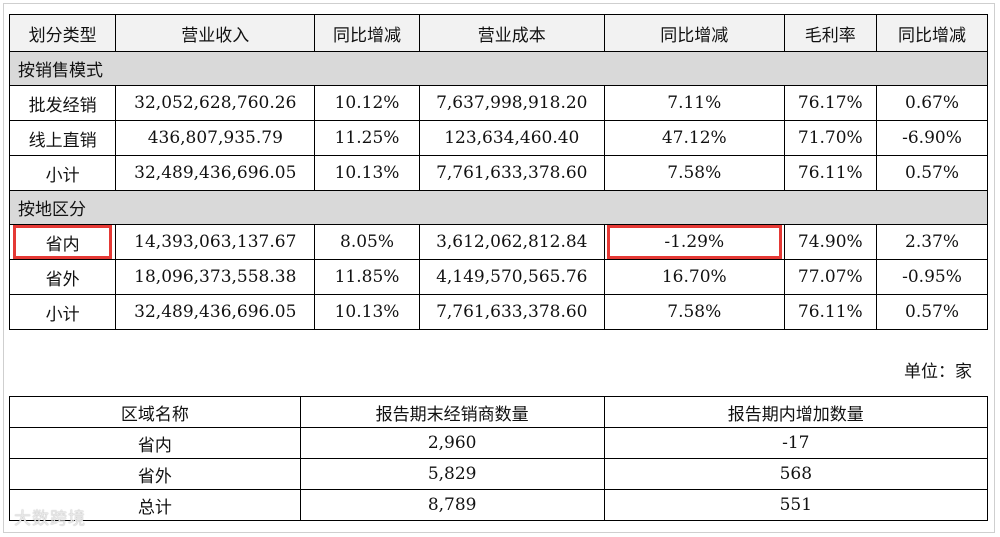 The height and width of the screenshot is (537, 1000). Describe the element at coordinates (215, 33) in the screenshot. I see `header-cell: 营业收入` at that location.